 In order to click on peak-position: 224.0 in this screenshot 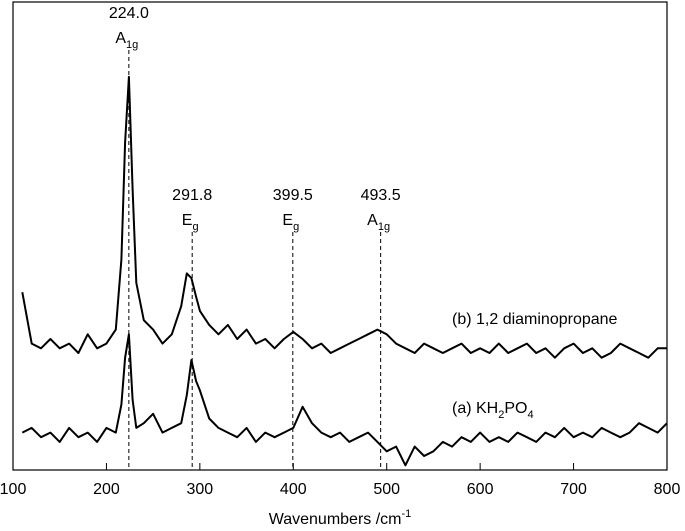, I will do `click(129, 13)`.